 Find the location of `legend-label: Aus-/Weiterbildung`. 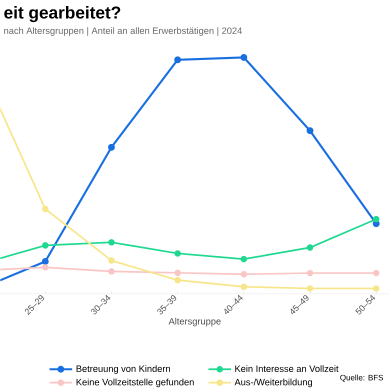

legend-label: Aus-/Weiterbildung is located at coordinates (273, 383).